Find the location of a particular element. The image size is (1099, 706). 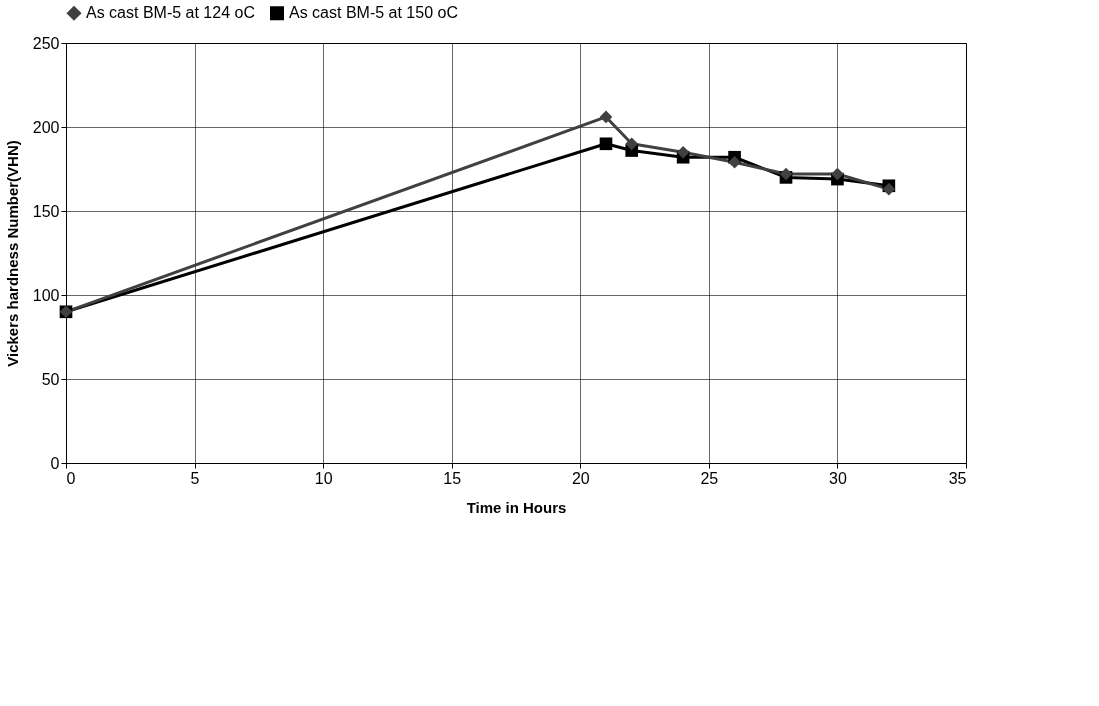

x-tick-label: 20 is located at coordinates (580, 478).